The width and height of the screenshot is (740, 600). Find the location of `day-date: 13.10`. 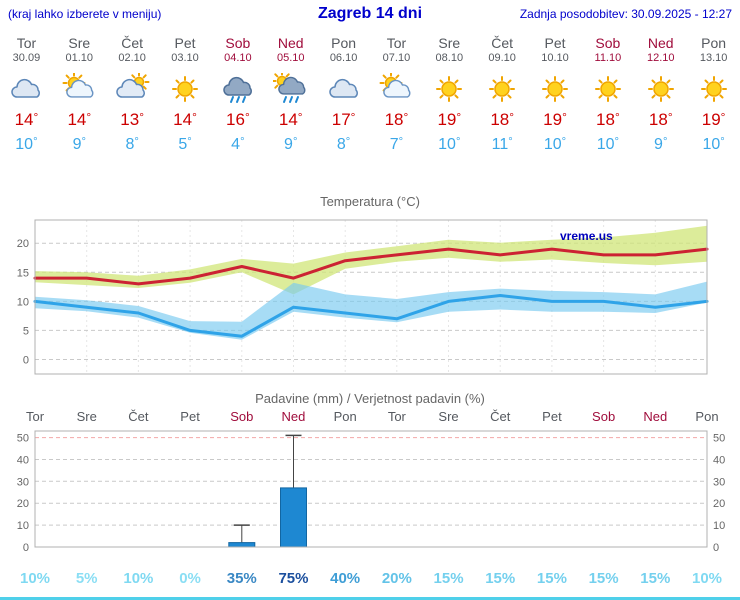

day-date: 13.10 is located at coordinates (713, 58).